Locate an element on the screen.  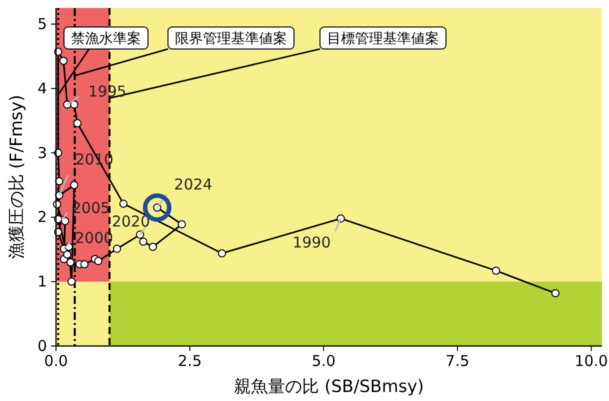
x-tick-label: 2.5 is located at coordinates (190, 361).